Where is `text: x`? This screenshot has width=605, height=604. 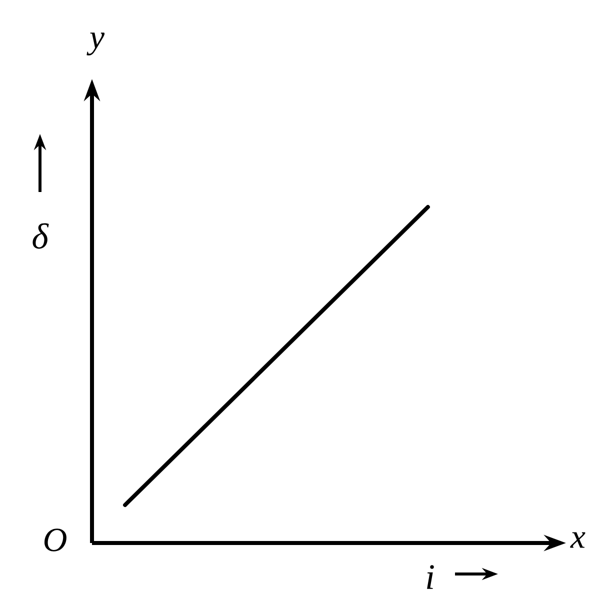
text: x is located at coordinates (578, 540).